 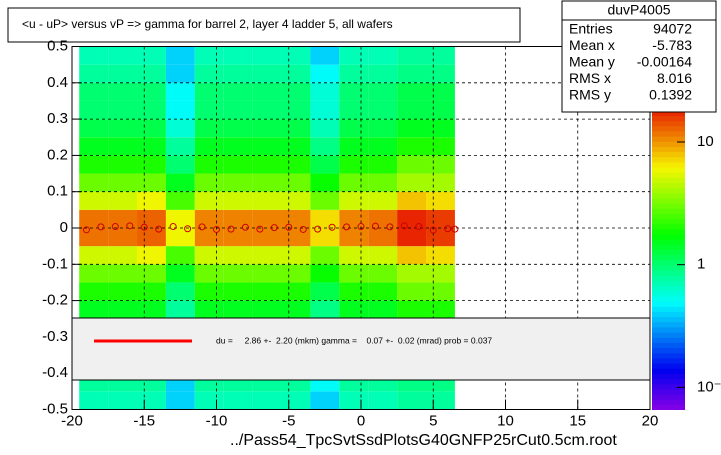 What do you see at coordinates (264, 25) in the screenshot?
I see `title-box` at bounding box center [264, 25].